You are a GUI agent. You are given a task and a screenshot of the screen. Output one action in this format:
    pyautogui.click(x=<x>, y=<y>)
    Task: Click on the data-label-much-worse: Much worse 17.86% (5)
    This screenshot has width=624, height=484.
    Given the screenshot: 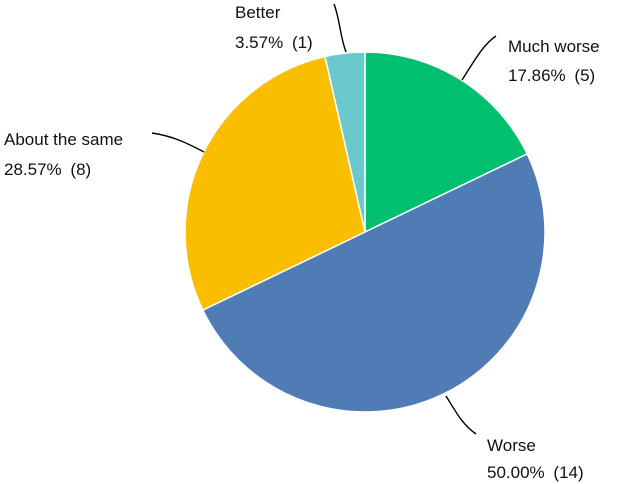 What is the action you would take?
    pyautogui.click(x=554, y=61)
    